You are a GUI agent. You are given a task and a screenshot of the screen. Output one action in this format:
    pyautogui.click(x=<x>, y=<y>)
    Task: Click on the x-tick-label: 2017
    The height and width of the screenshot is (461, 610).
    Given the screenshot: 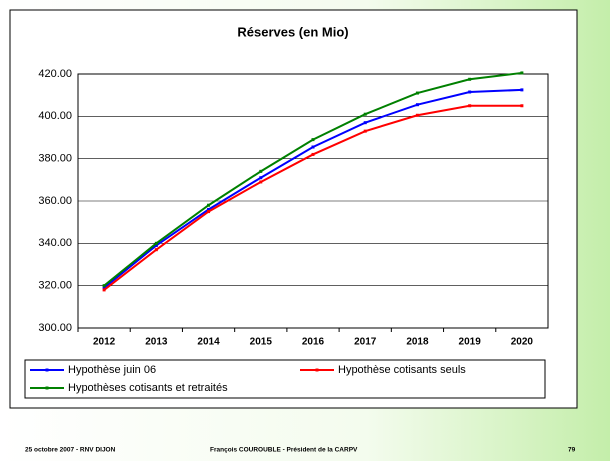 What is the action you would take?
    pyautogui.click(x=365, y=342)
    